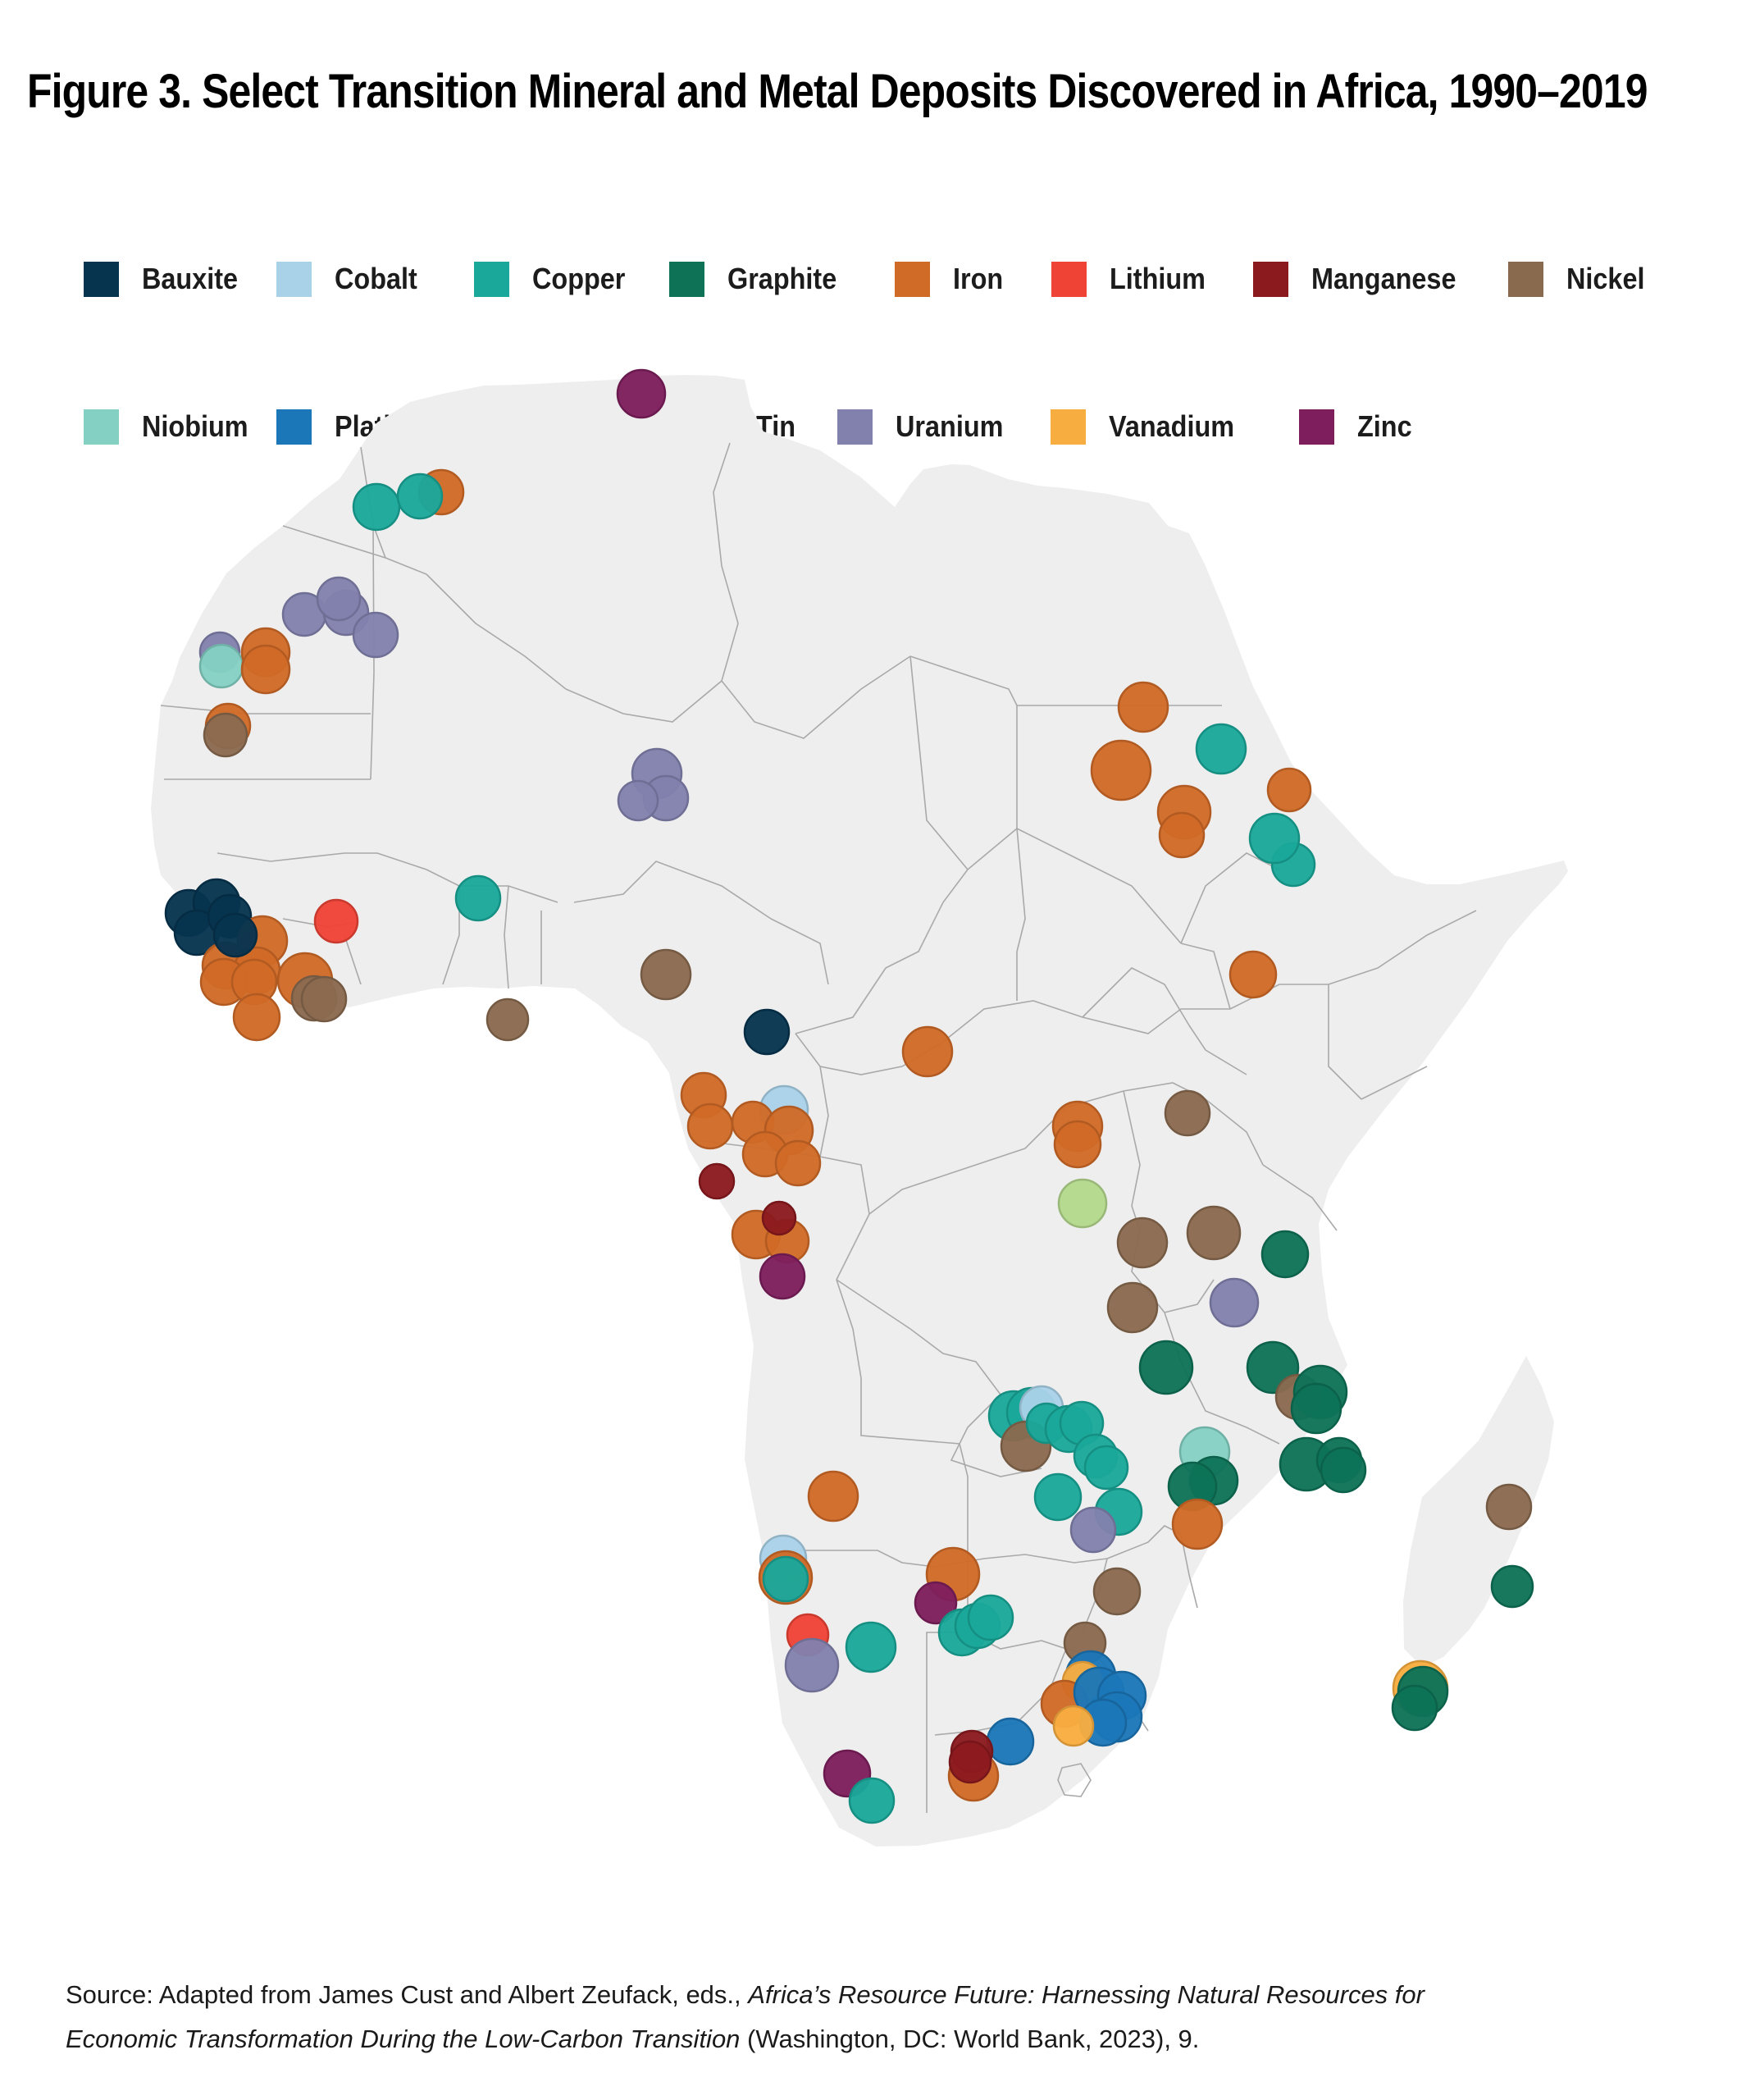 This screenshot has width=1755, height=2100. What do you see at coordinates (1362, 279) in the screenshot?
I see `legend-item-manganese: Manganese` at bounding box center [1362, 279].